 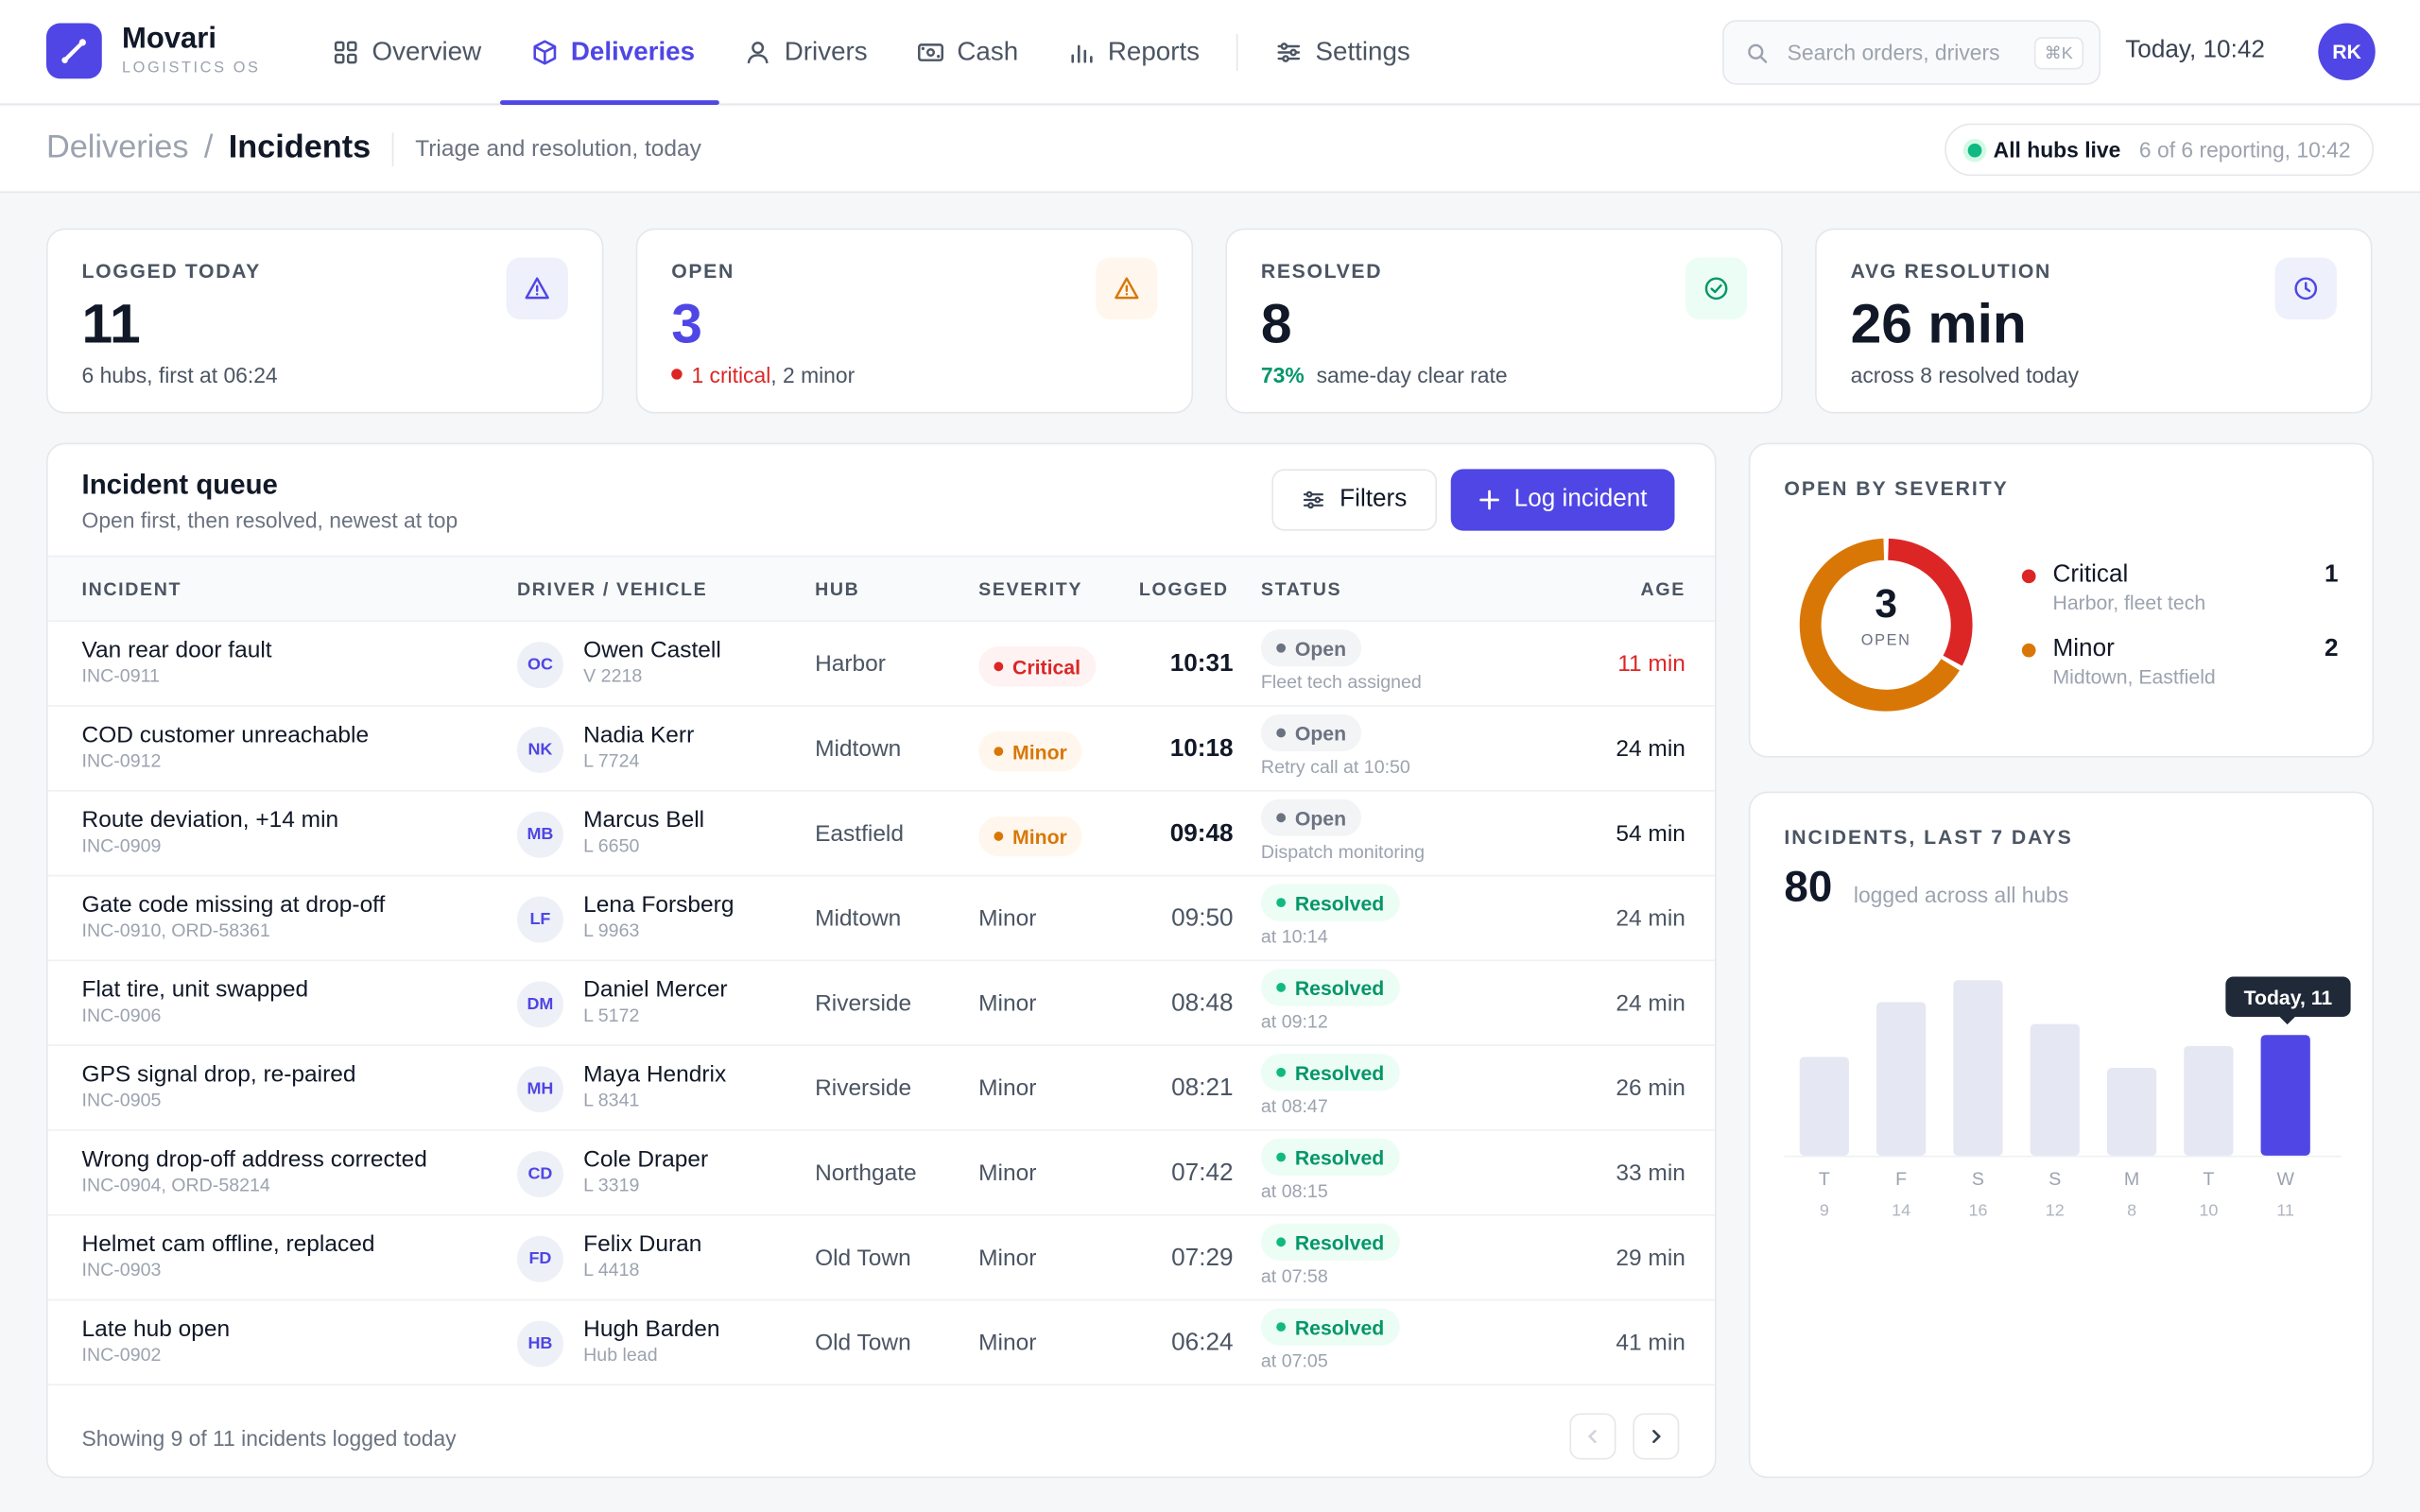 What do you see at coordinates (1886, 603) in the screenshot?
I see `donut-total: 3` at bounding box center [1886, 603].